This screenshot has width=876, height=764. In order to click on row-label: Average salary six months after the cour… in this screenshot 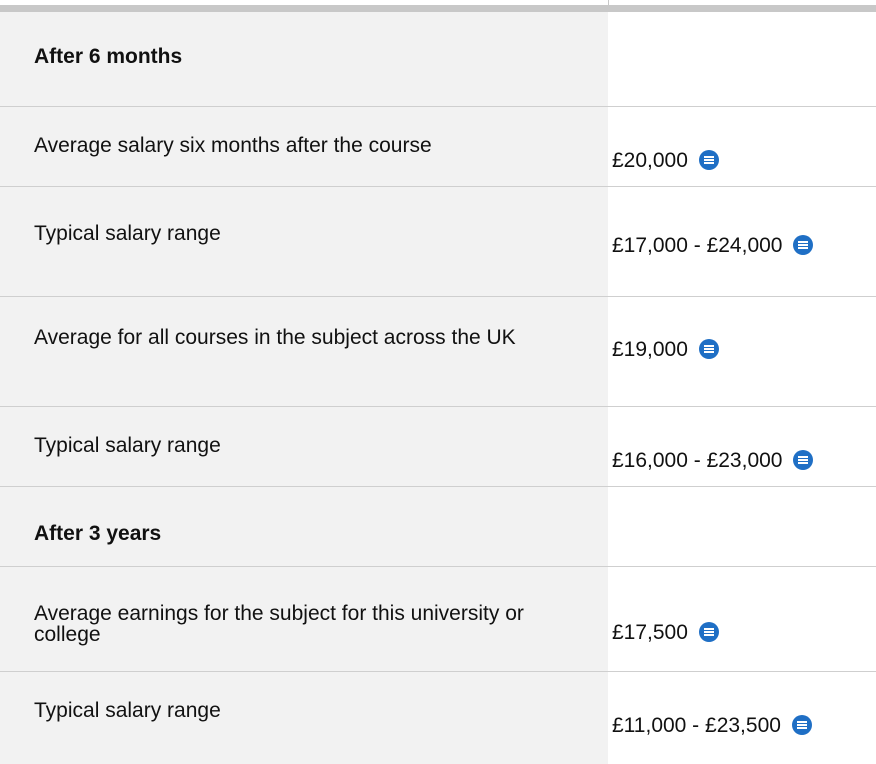, I will do `click(304, 146)`.